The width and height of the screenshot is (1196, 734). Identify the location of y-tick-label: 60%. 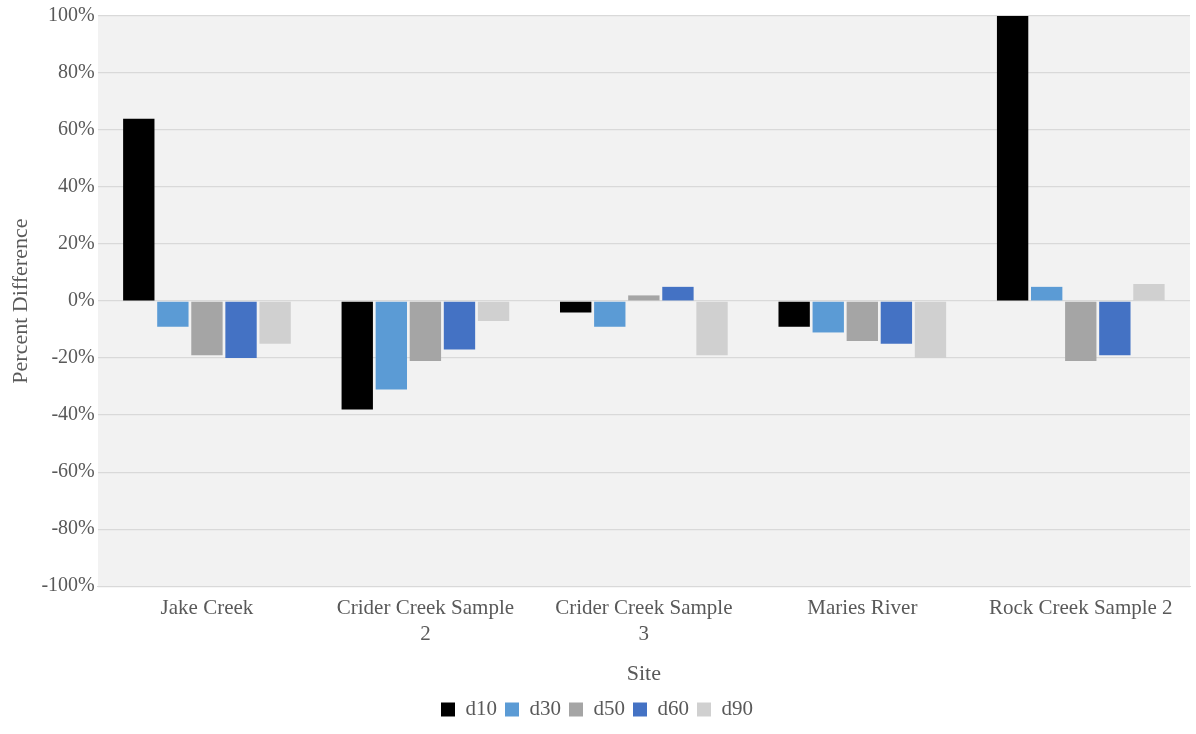
(76, 128).